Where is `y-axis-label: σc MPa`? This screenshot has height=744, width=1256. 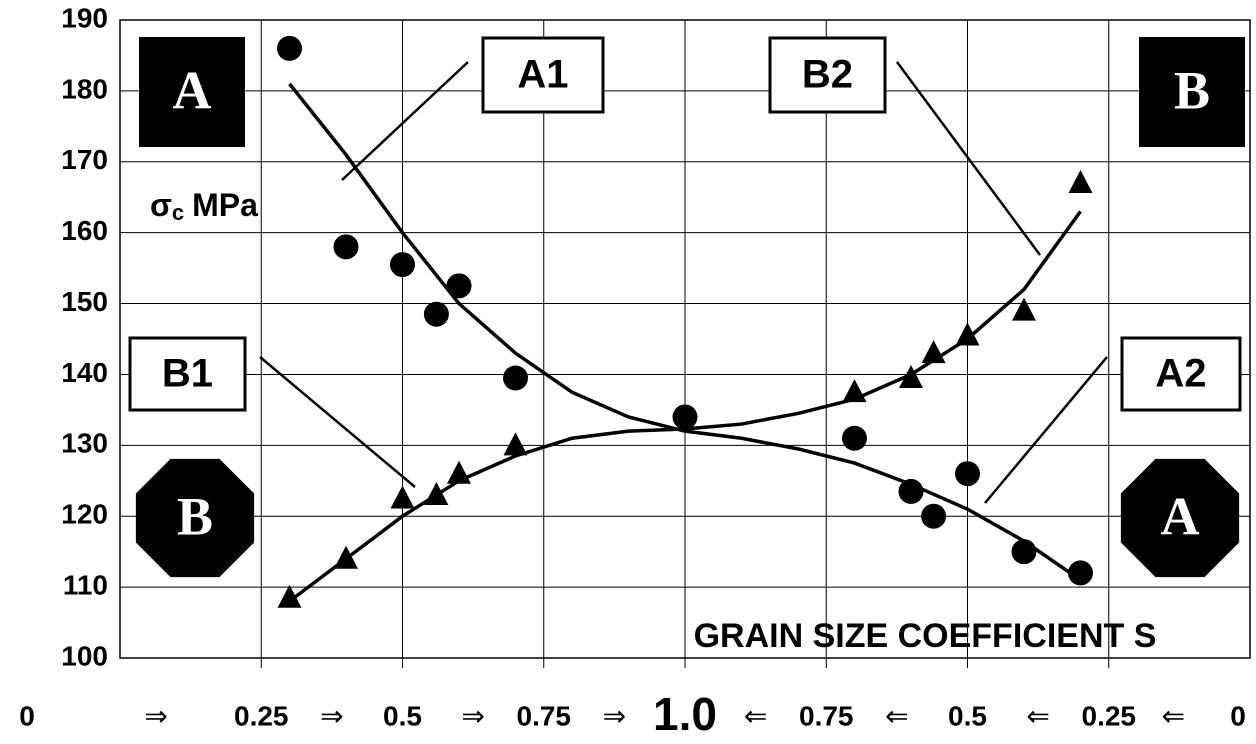 y-axis-label: σc MPa is located at coordinates (204, 205).